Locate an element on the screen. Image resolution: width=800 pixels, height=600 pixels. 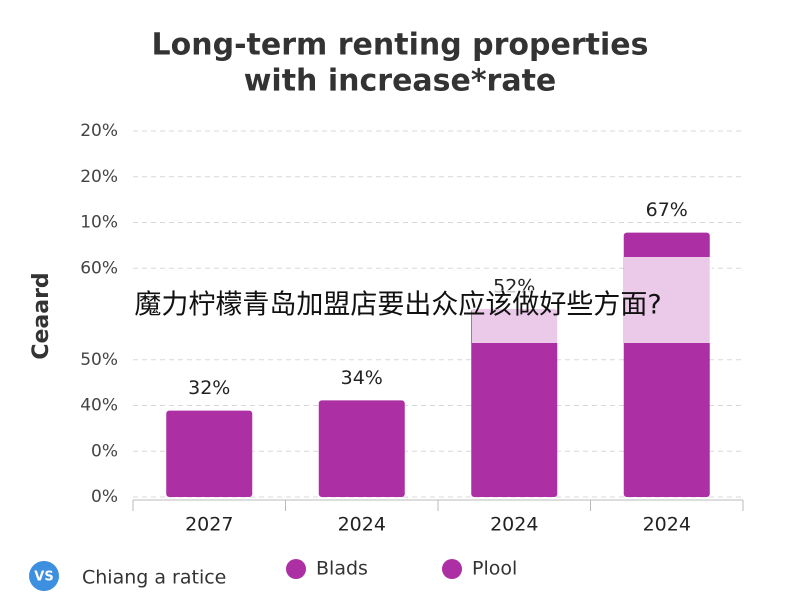
legend-label: Plool is located at coordinates (494, 569).